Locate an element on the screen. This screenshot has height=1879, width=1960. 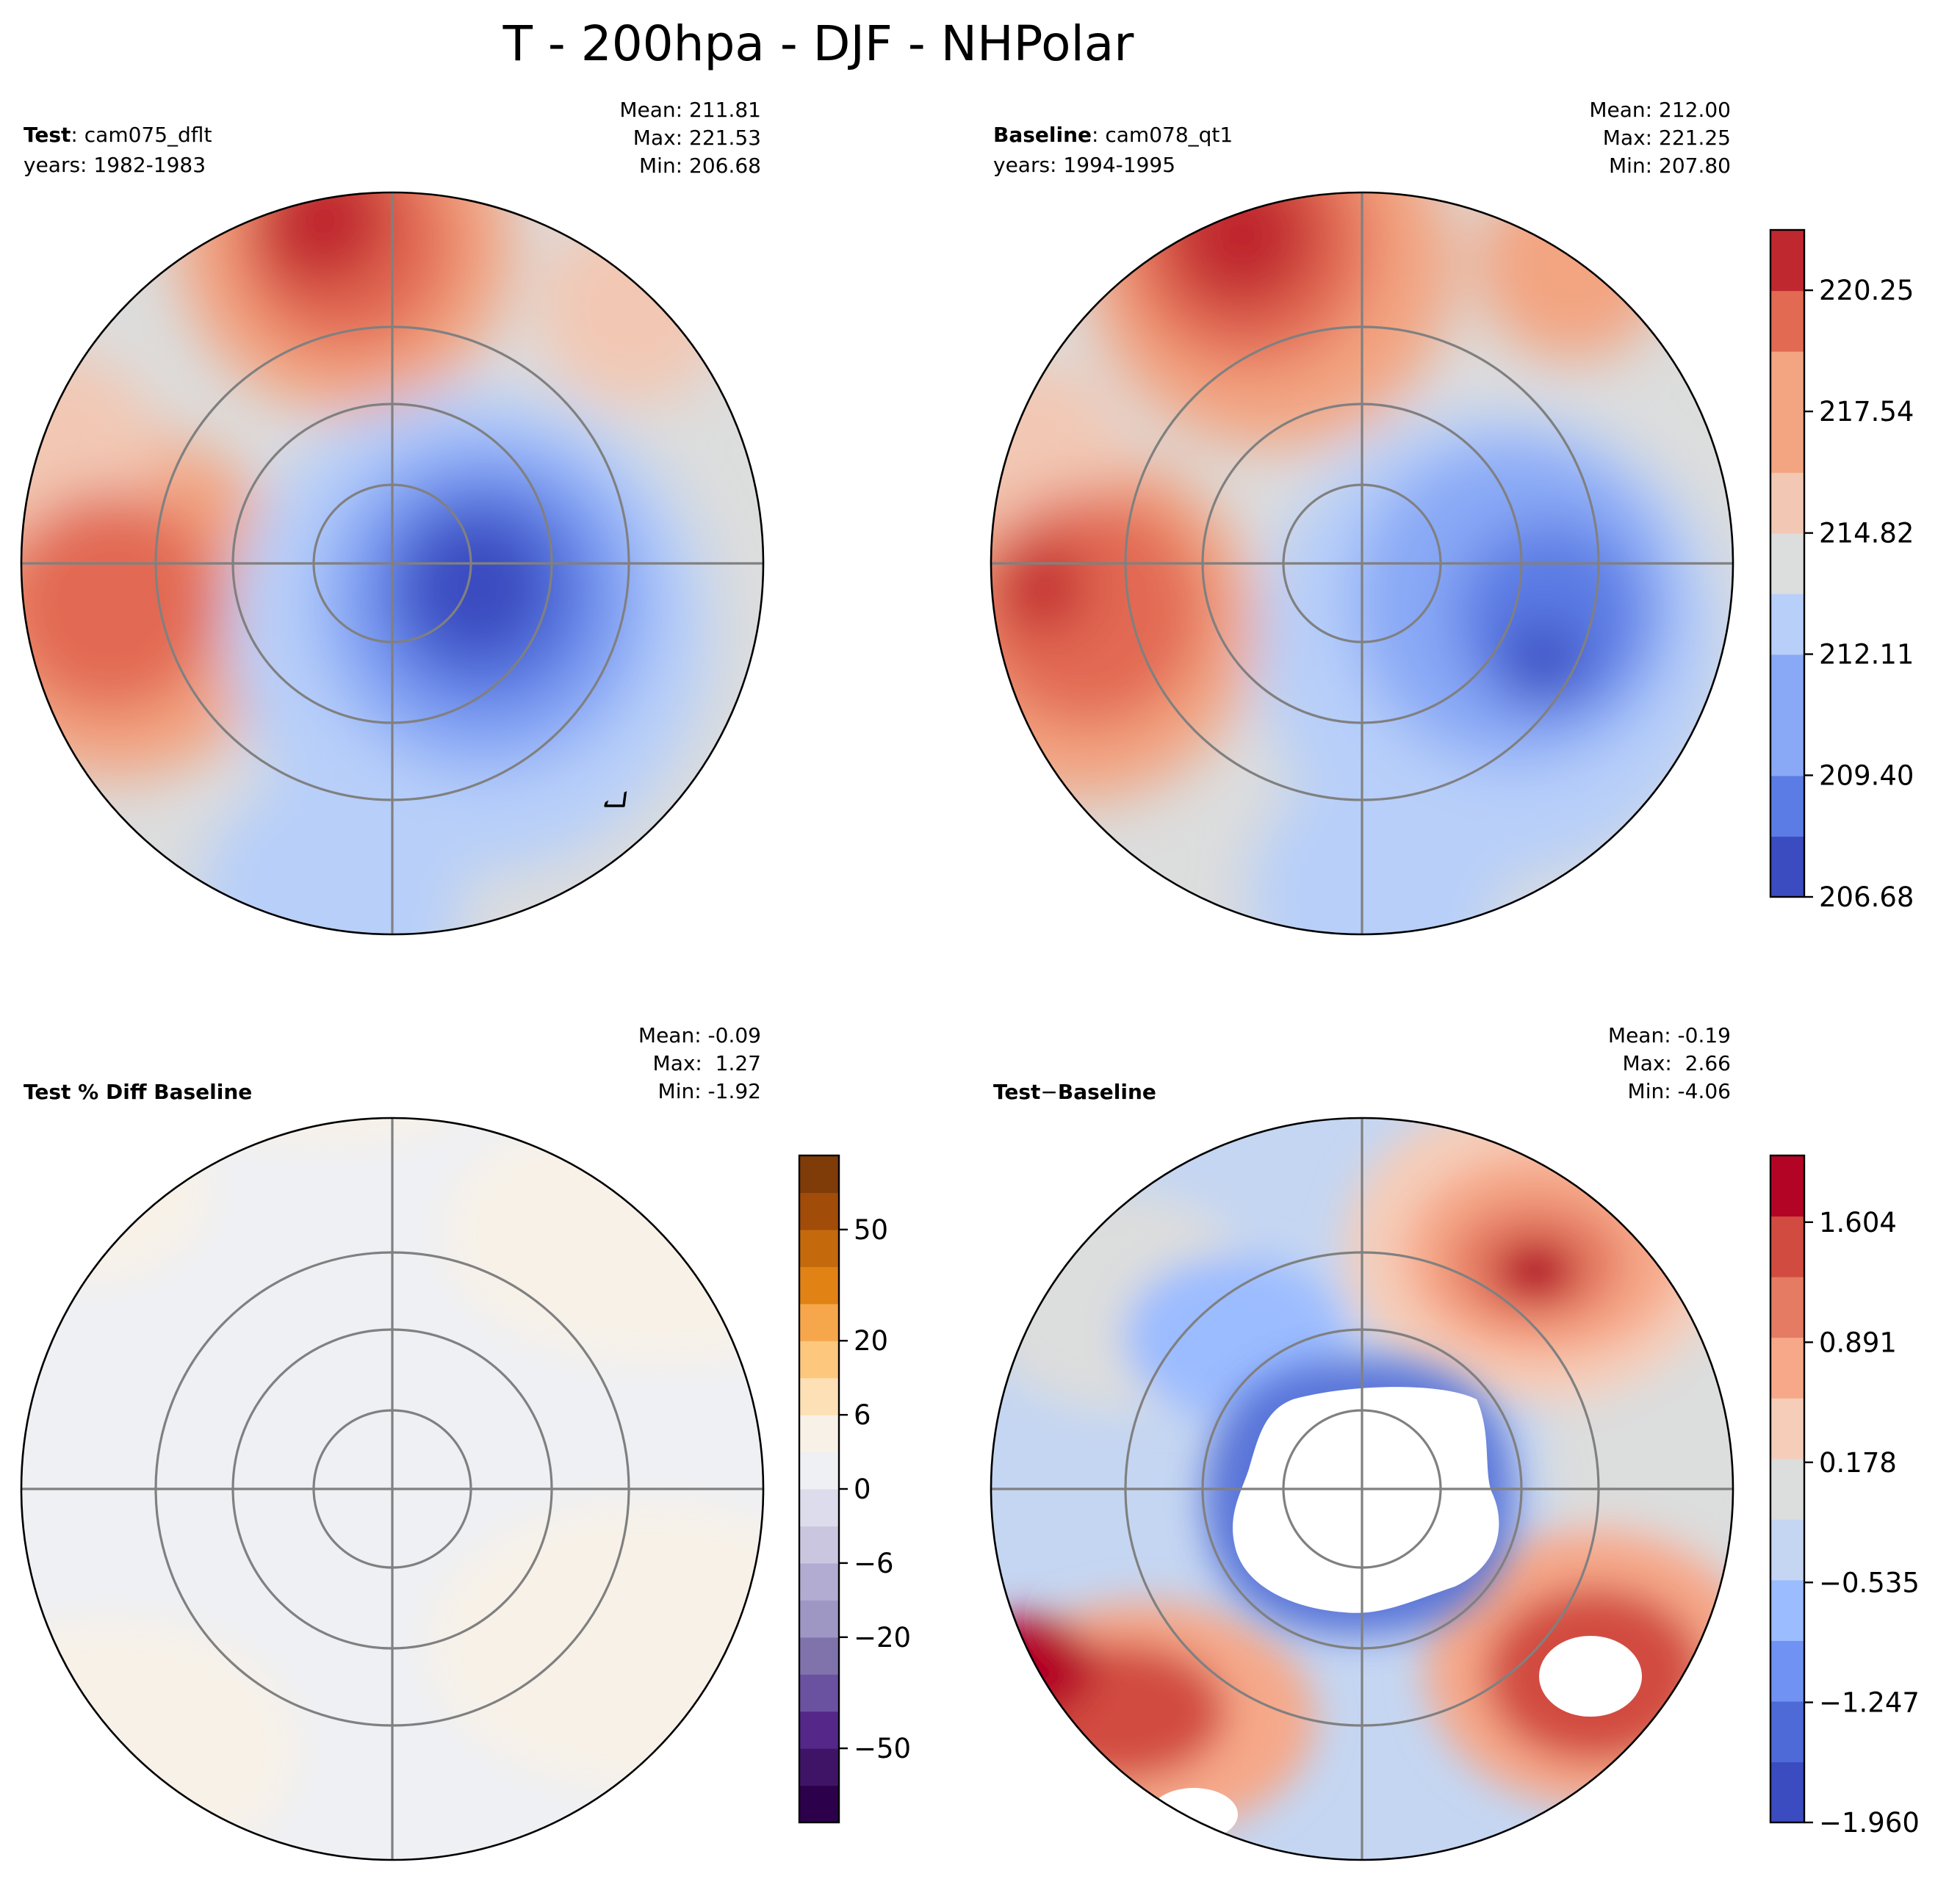
colorbar-tick-label: 6 is located at coordinates (862, 1415).